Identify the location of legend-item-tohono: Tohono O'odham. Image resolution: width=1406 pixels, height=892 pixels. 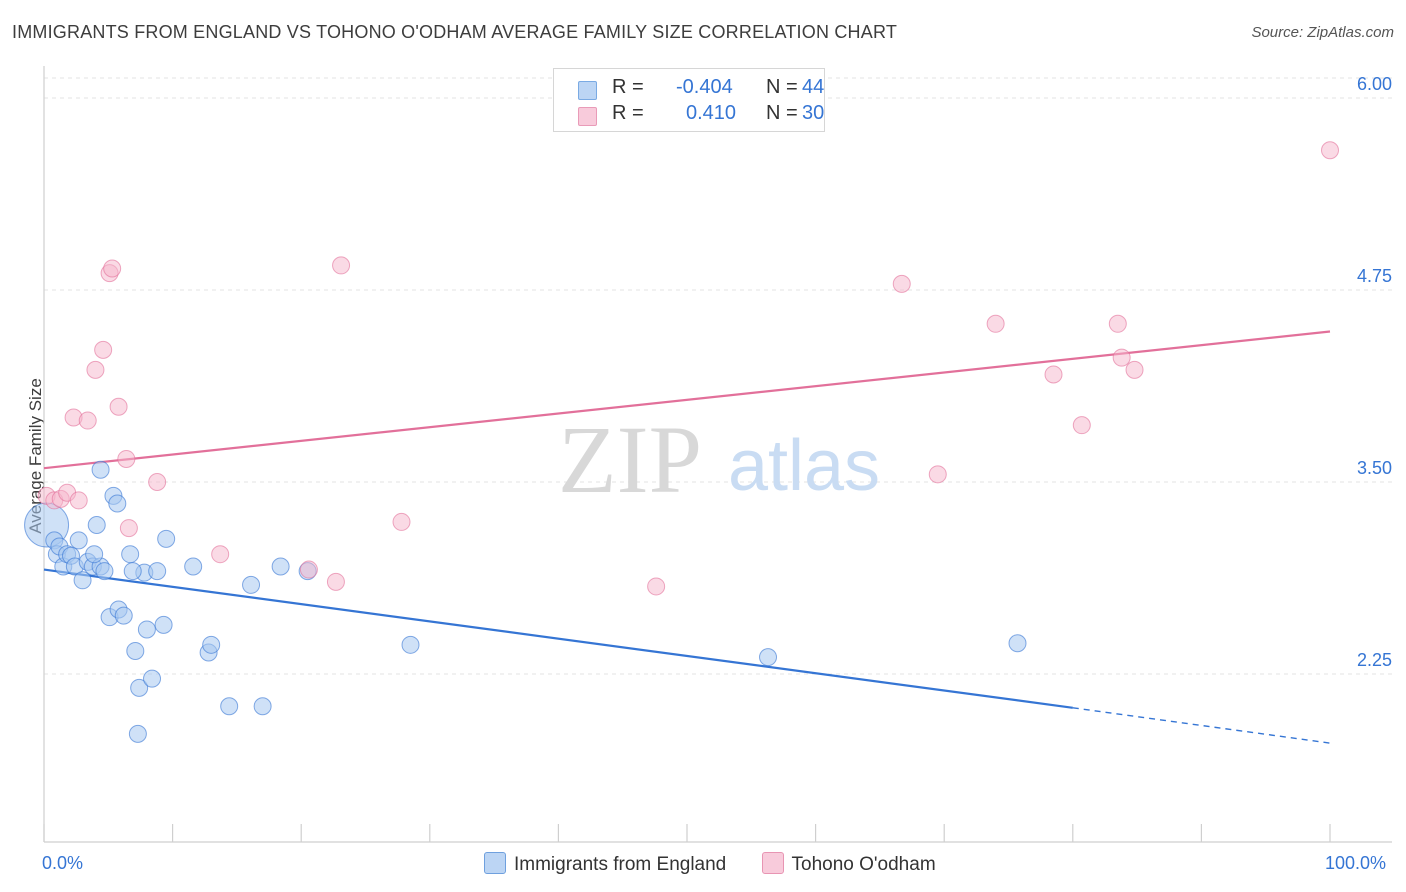
(848, 864).